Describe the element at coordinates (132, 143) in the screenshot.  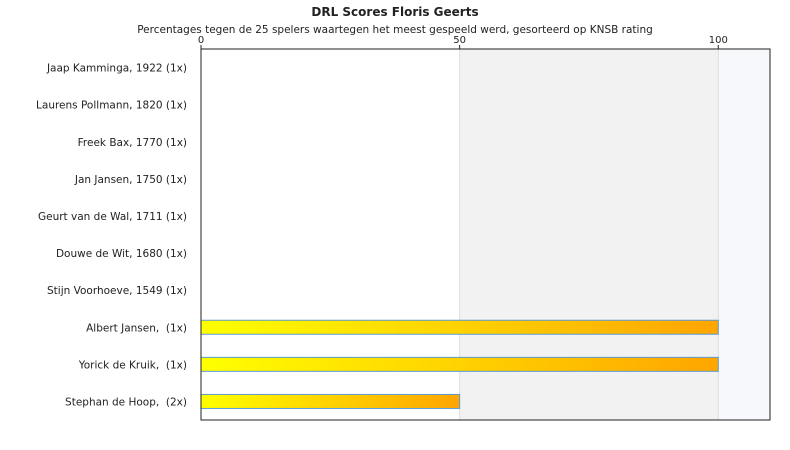
I see `category-label: Freek Bax, 1770 (1x)` at that location.